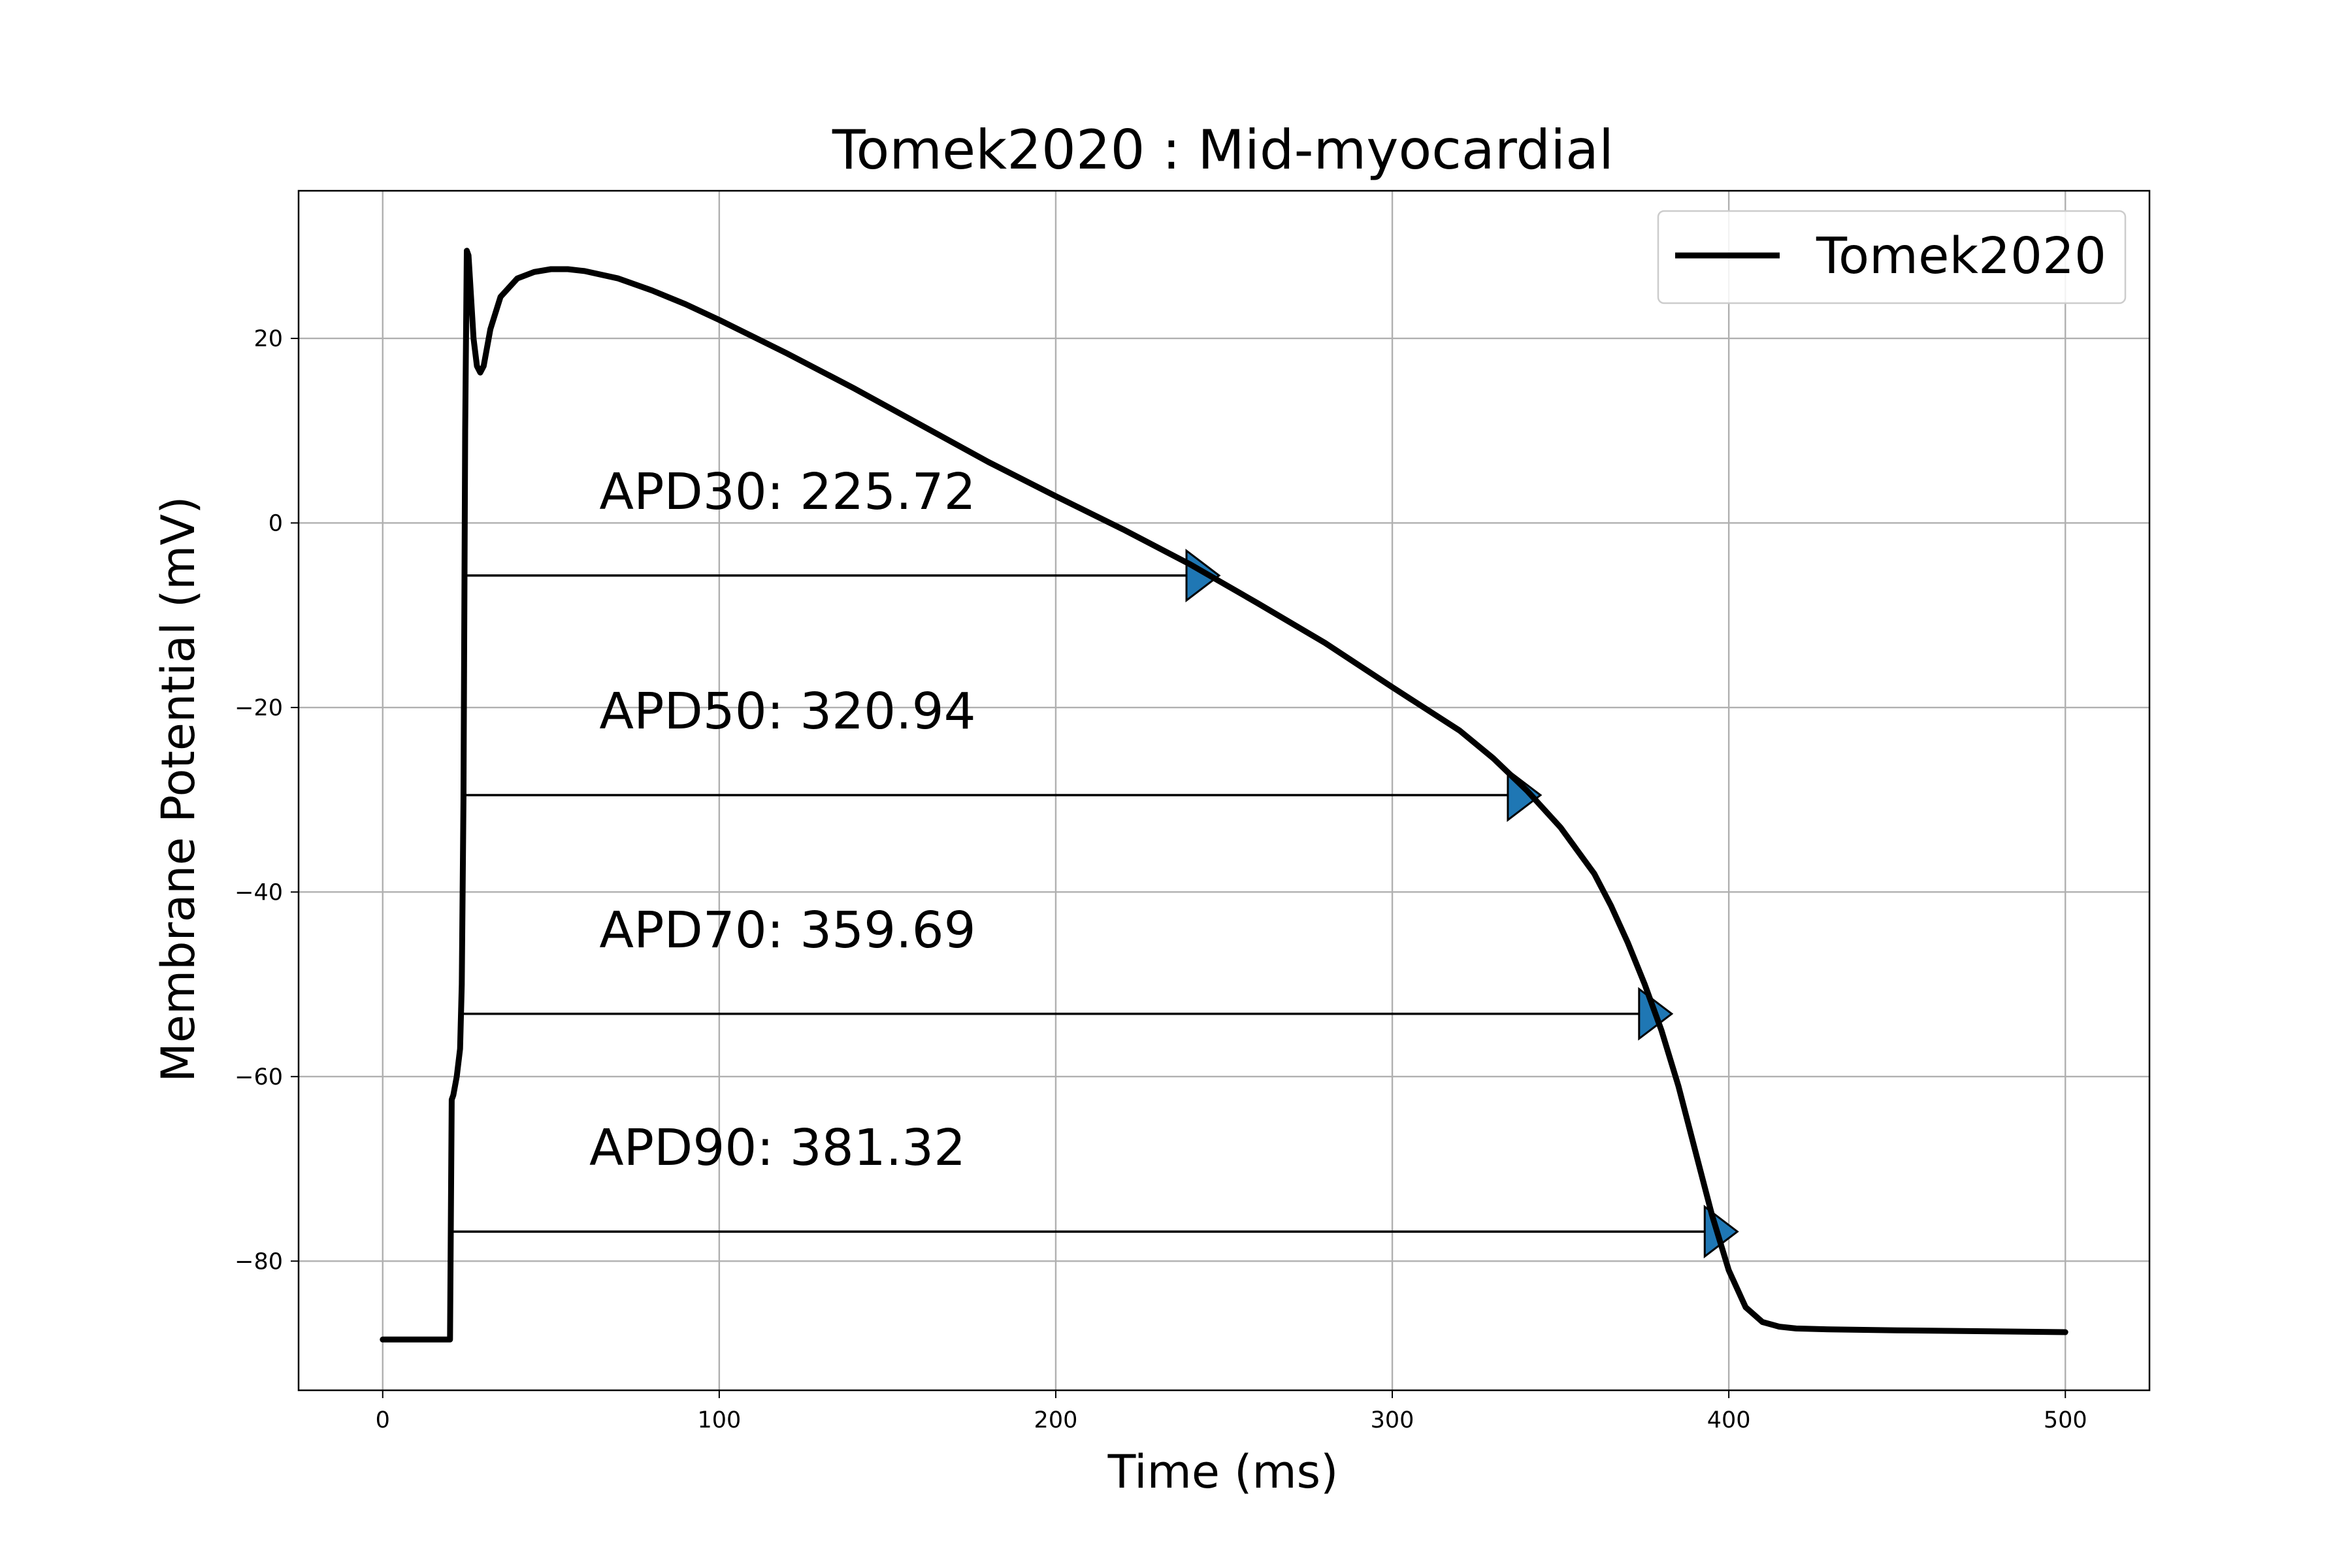 This screenshot has height=1568, width=2352. What do you see at coordinates (259, 708) in the screenshot?
I see `y-tick-label: −20` at bounding box center [259, 708].